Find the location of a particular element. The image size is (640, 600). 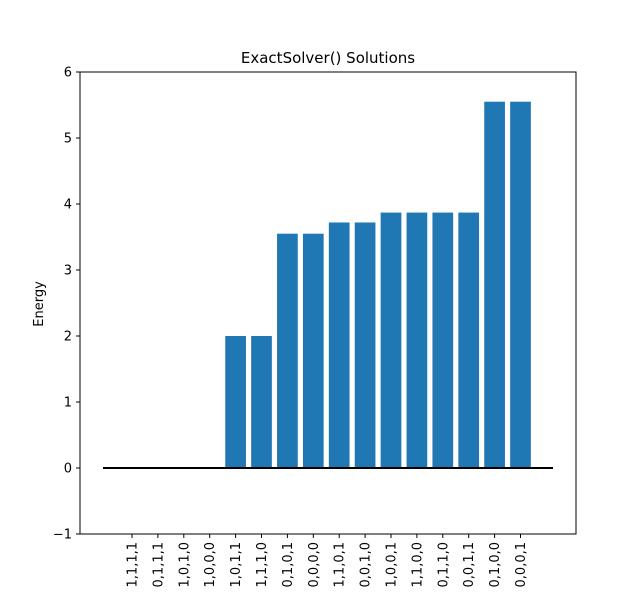

y-tick-label: −1 is located at coordinates (62, 535).